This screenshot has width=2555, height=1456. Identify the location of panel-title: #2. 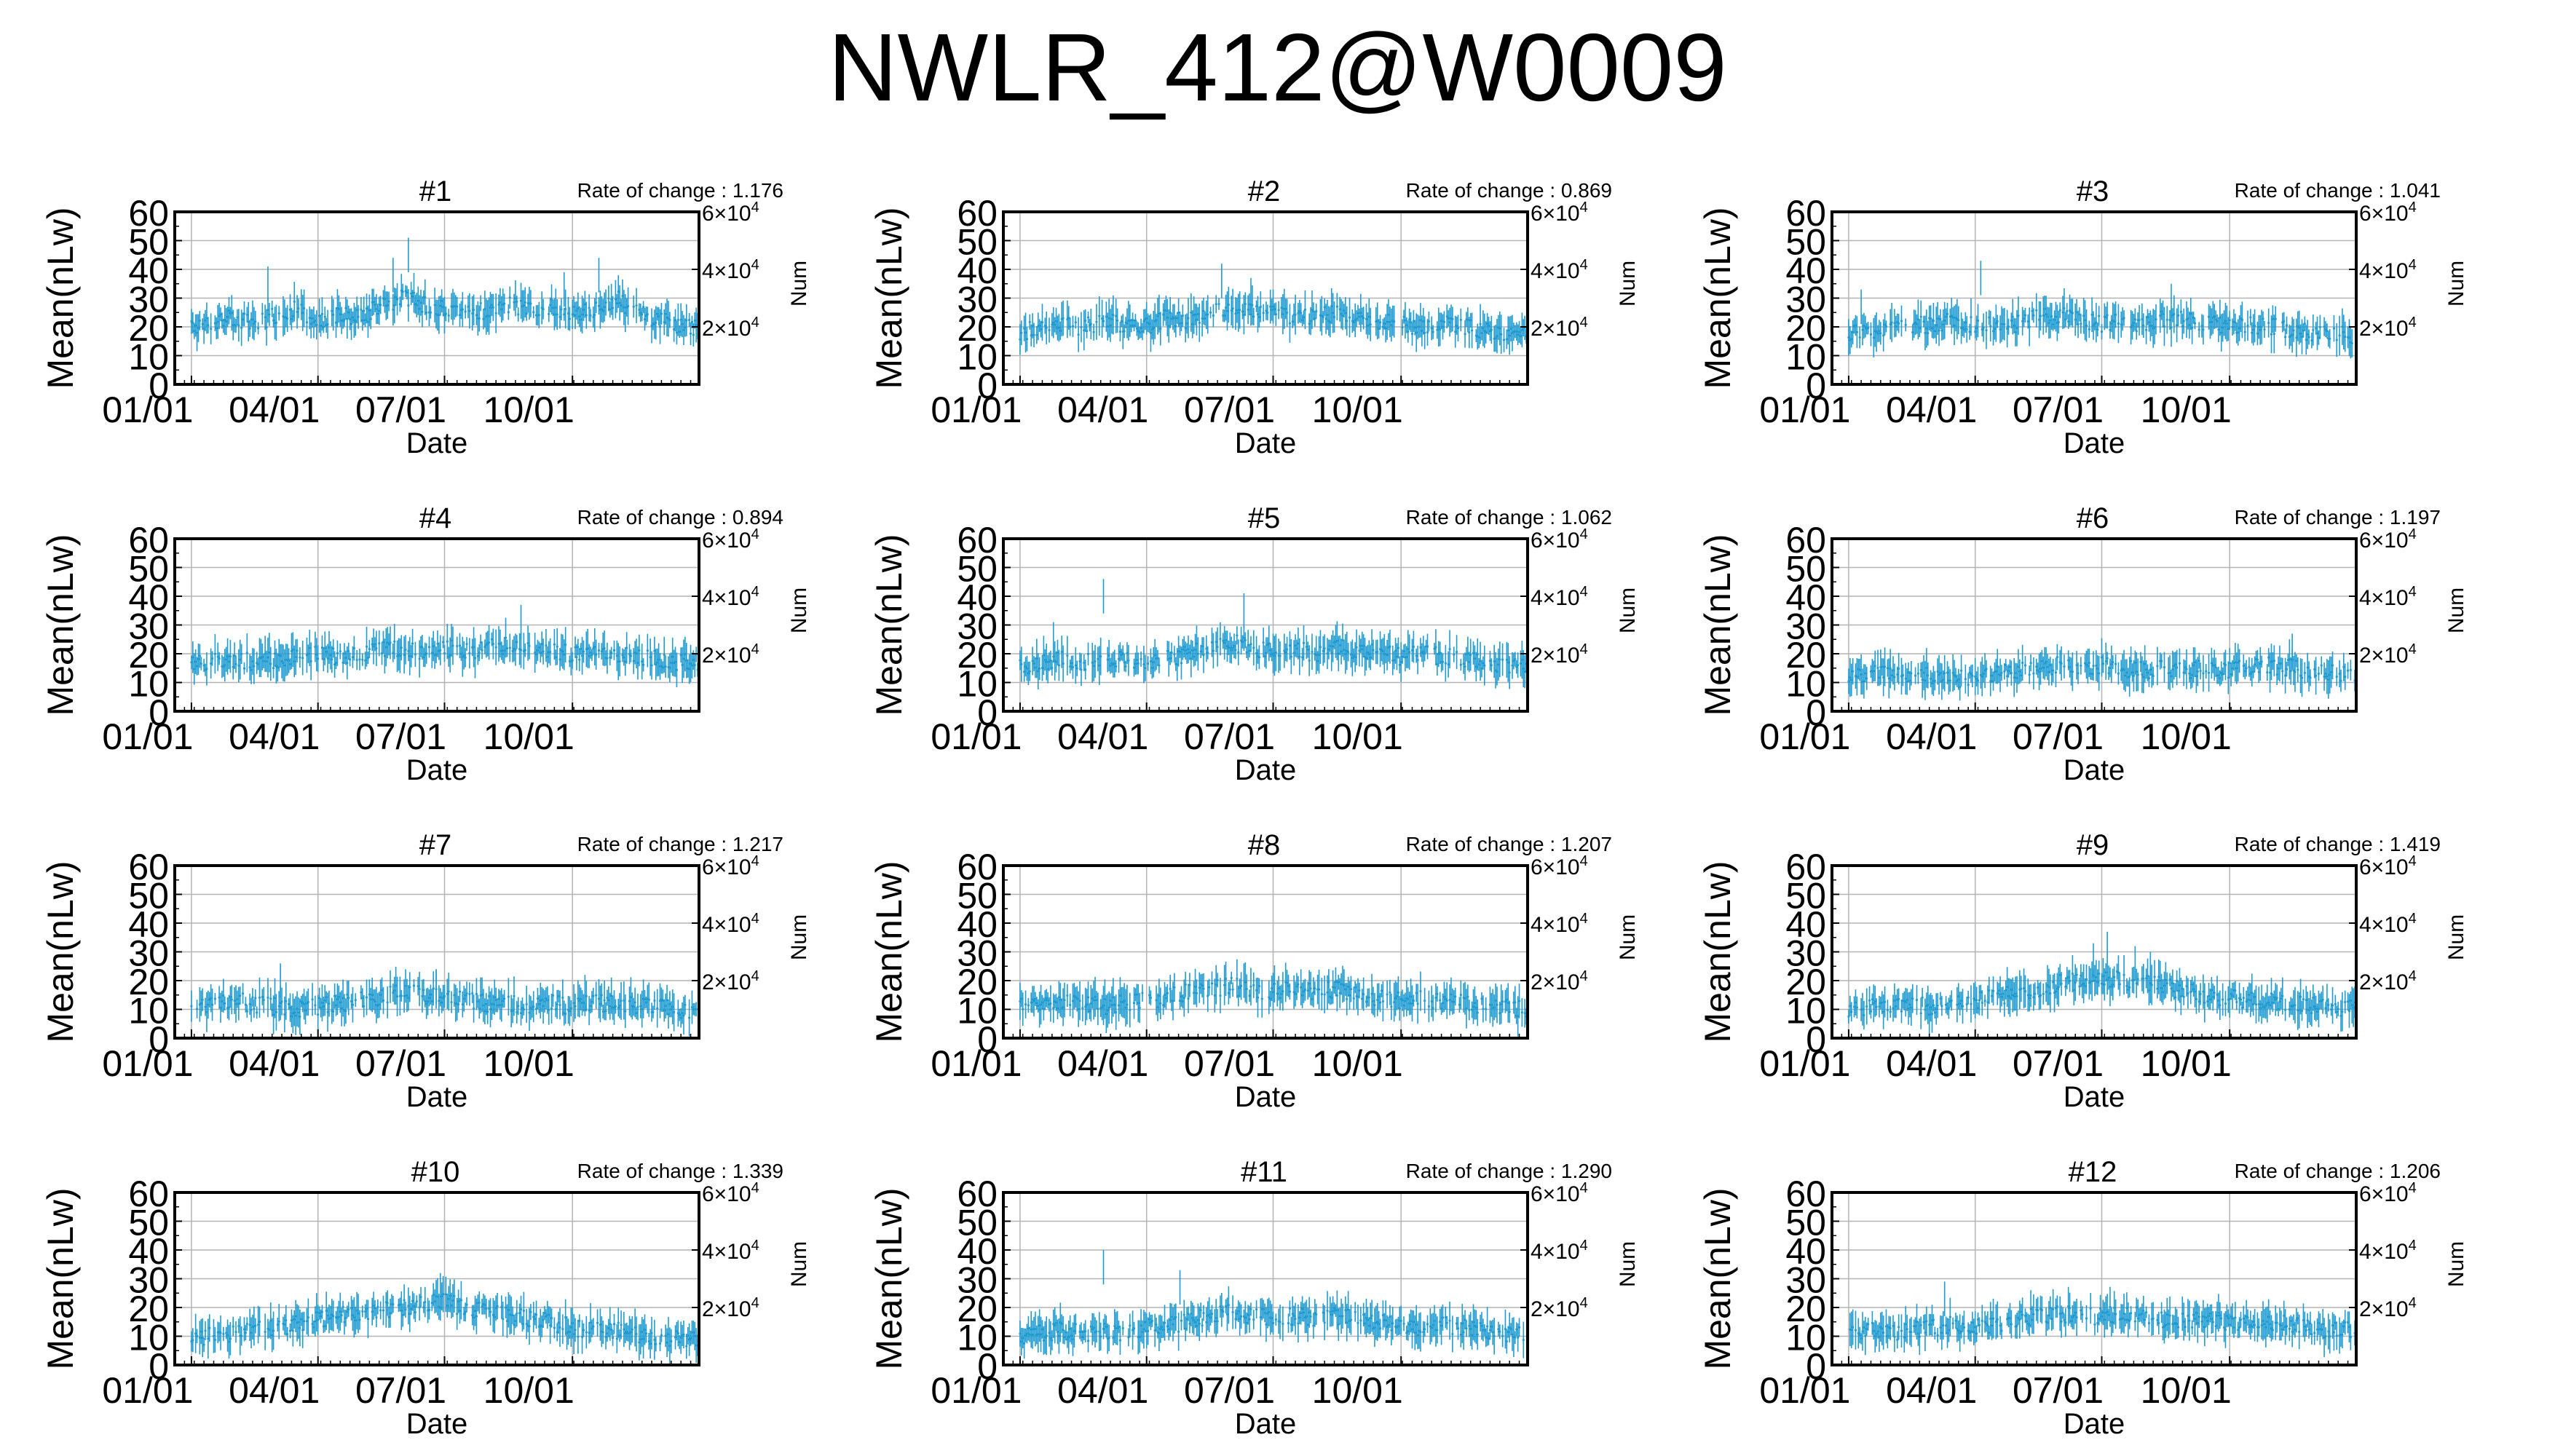
(1264, 191).